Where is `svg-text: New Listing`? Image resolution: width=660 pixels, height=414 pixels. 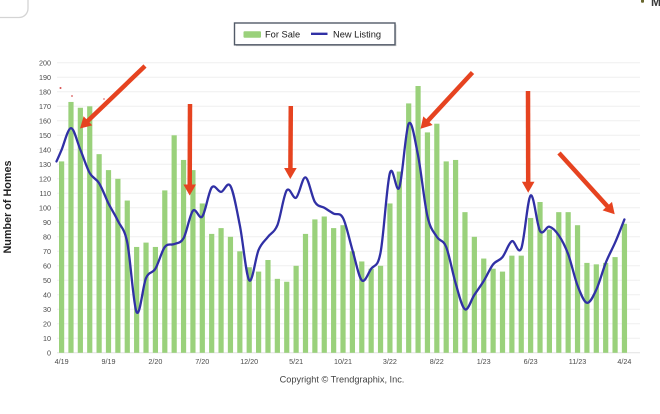
svg-text: New Listing is located at coordinates (357, 34).